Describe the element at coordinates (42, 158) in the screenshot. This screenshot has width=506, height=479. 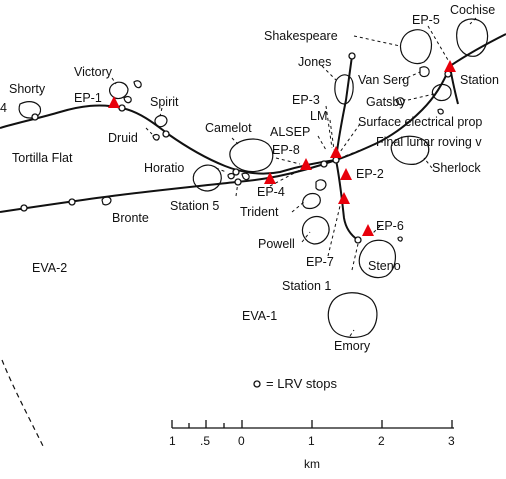
I see `label-tortilla-flat: Tortilla Flat` at that location.